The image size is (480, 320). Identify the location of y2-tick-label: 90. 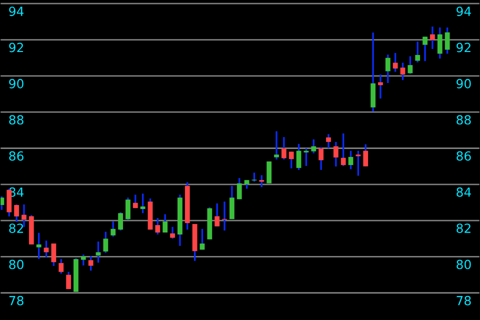
(463, 83).